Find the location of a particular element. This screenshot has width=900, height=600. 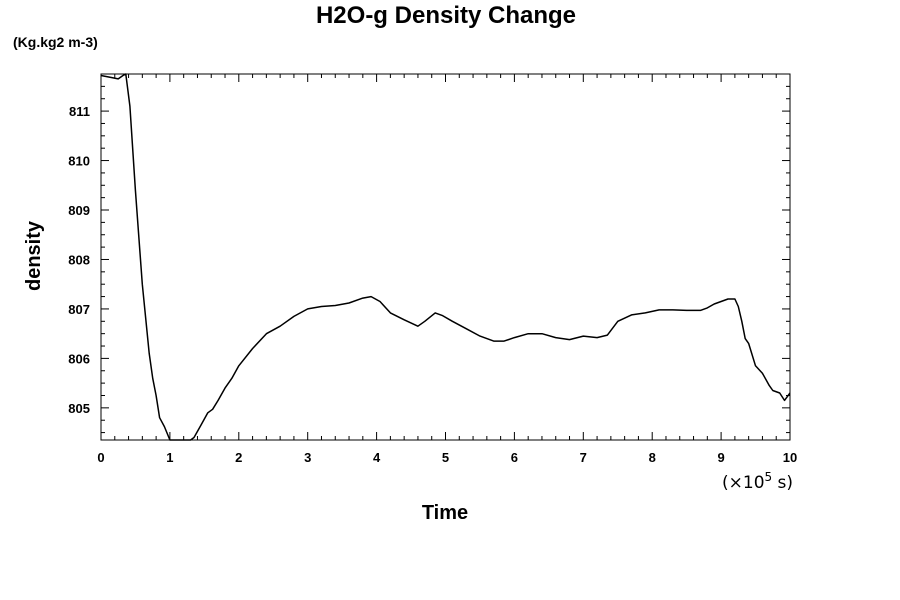

x-tick-labels: 0 1 2 3 4 5 6 7 8 9 10 is located at coordinates (447, 457).